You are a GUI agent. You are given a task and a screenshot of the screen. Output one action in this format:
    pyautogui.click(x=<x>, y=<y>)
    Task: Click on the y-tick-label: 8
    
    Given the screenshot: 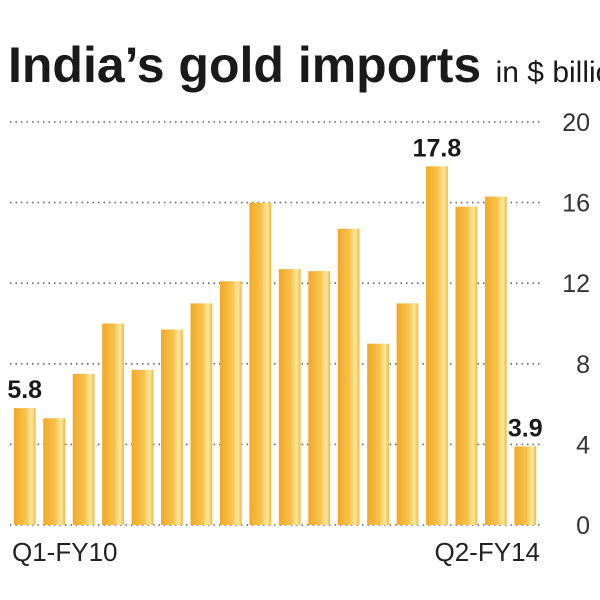 What is the action you would take?
    pyautogui.click(x=583, y=365)
    